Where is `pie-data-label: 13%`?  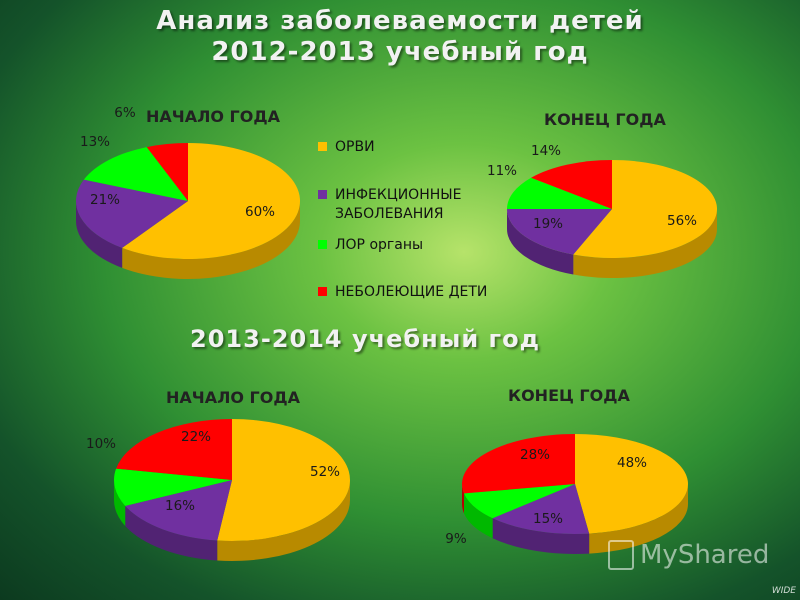 pie-data-label: 13% is located at coordinates (95, 142).